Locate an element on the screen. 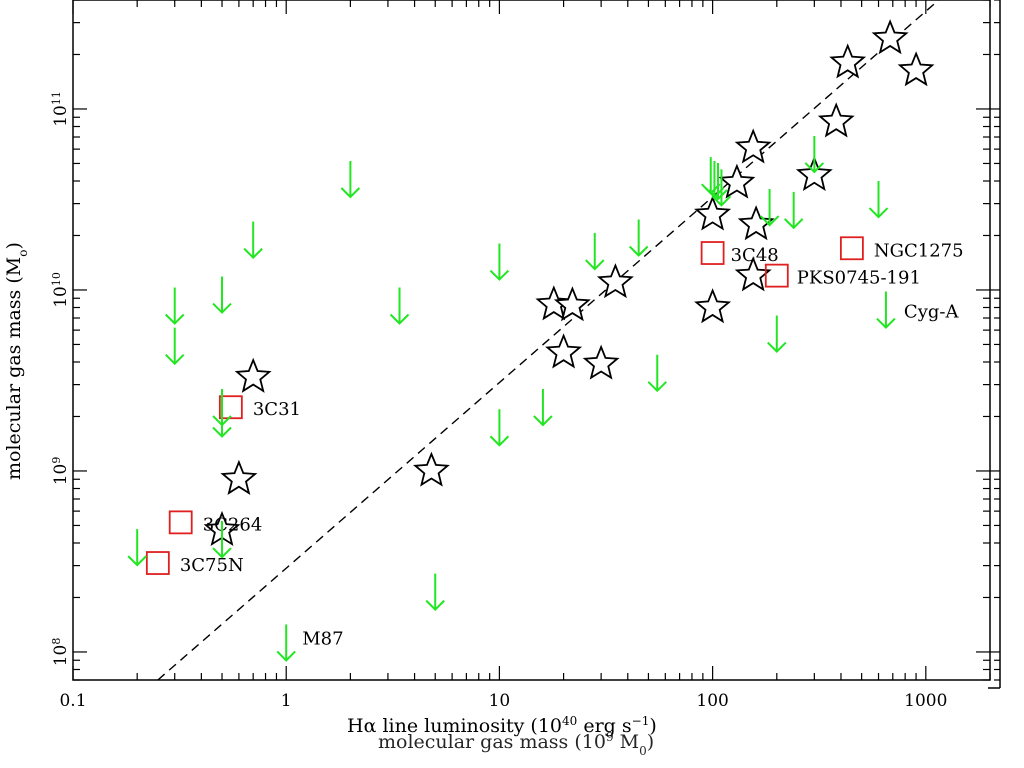  y-tick-label: 108 is located at coordinates (61, 652).